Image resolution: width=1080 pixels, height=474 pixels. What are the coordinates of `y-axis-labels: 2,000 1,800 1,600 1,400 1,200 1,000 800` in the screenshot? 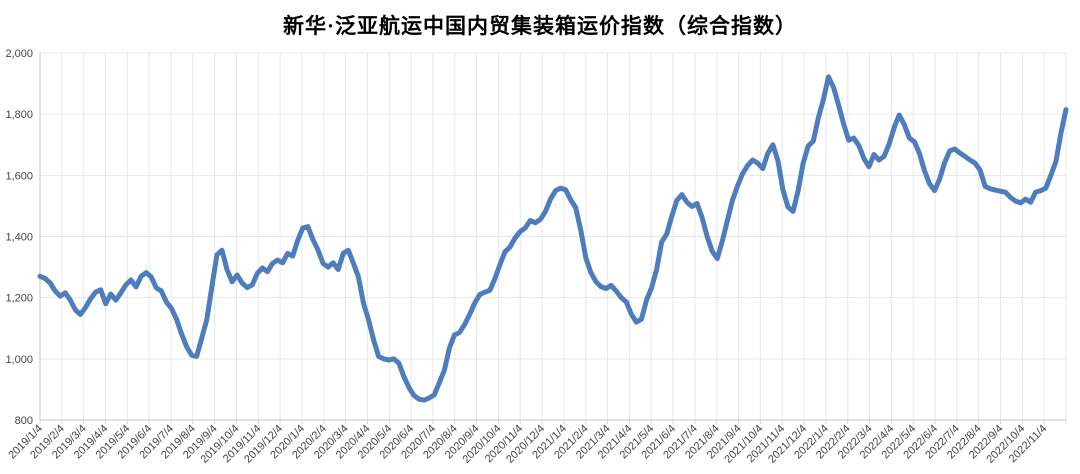 It's located at (19, 237).